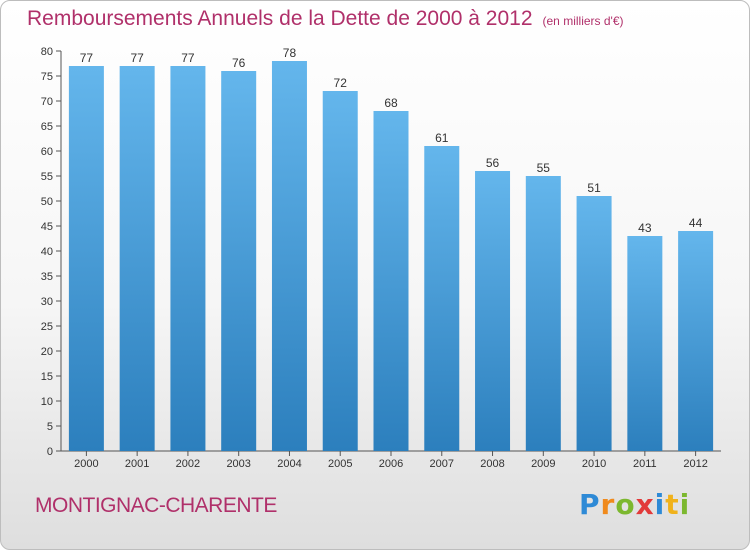 The width and height of the screenshot is (750, 550). I want to click on x-tick-label: 2011, so click(645, 464).